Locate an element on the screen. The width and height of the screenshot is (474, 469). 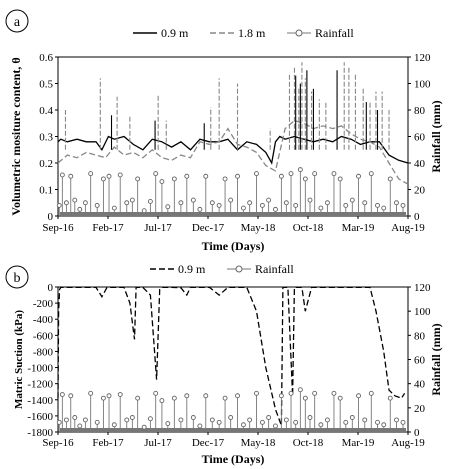
y-tick-label: -400 is located at coordinates (43, 320).